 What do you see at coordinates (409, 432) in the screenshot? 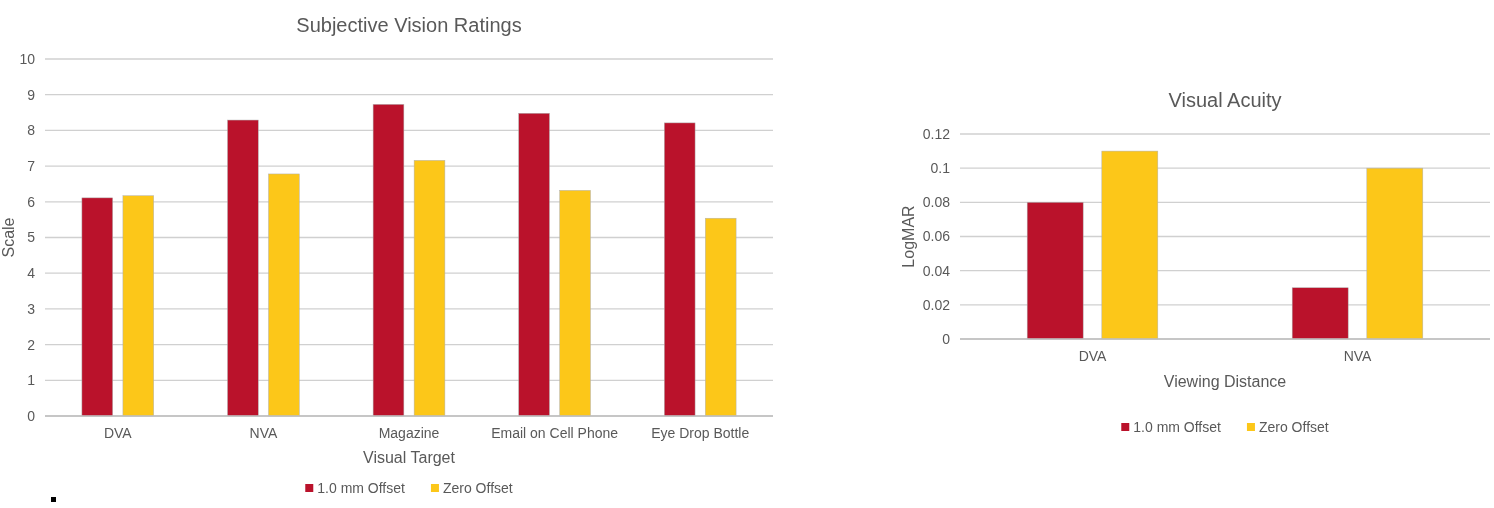
I see `x-tick-label: Magazine` at bounding box center [409, 432].